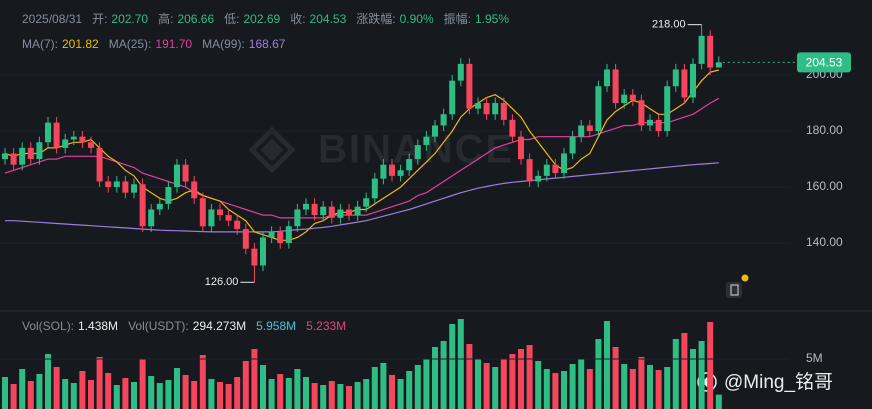 This screenshot has width=872, height=409. Describe the element at coordinates (166, 19) in the screenshot. I see `field-label: 高:` at that location.